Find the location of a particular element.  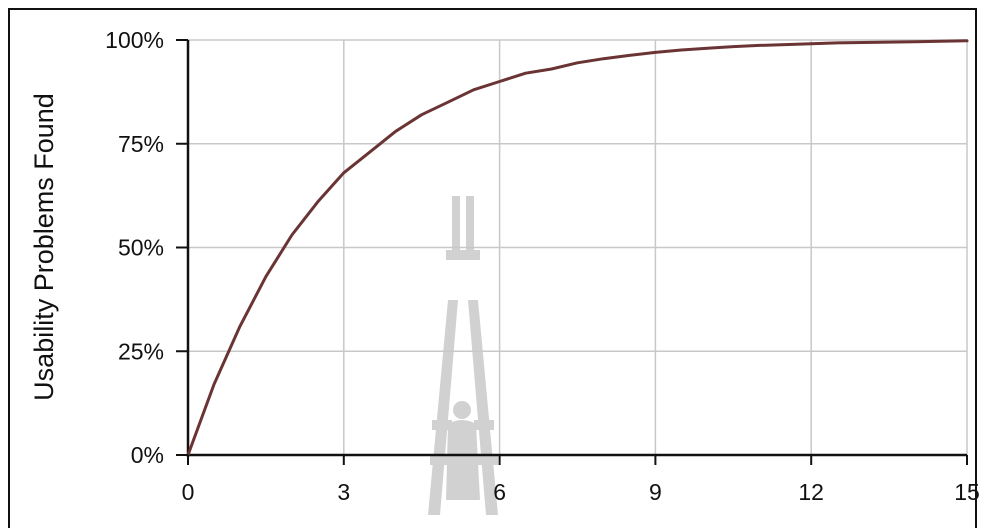

y-tick-labels: 0% 25% 50% 75% 100% is located at coordinates (146, 247).